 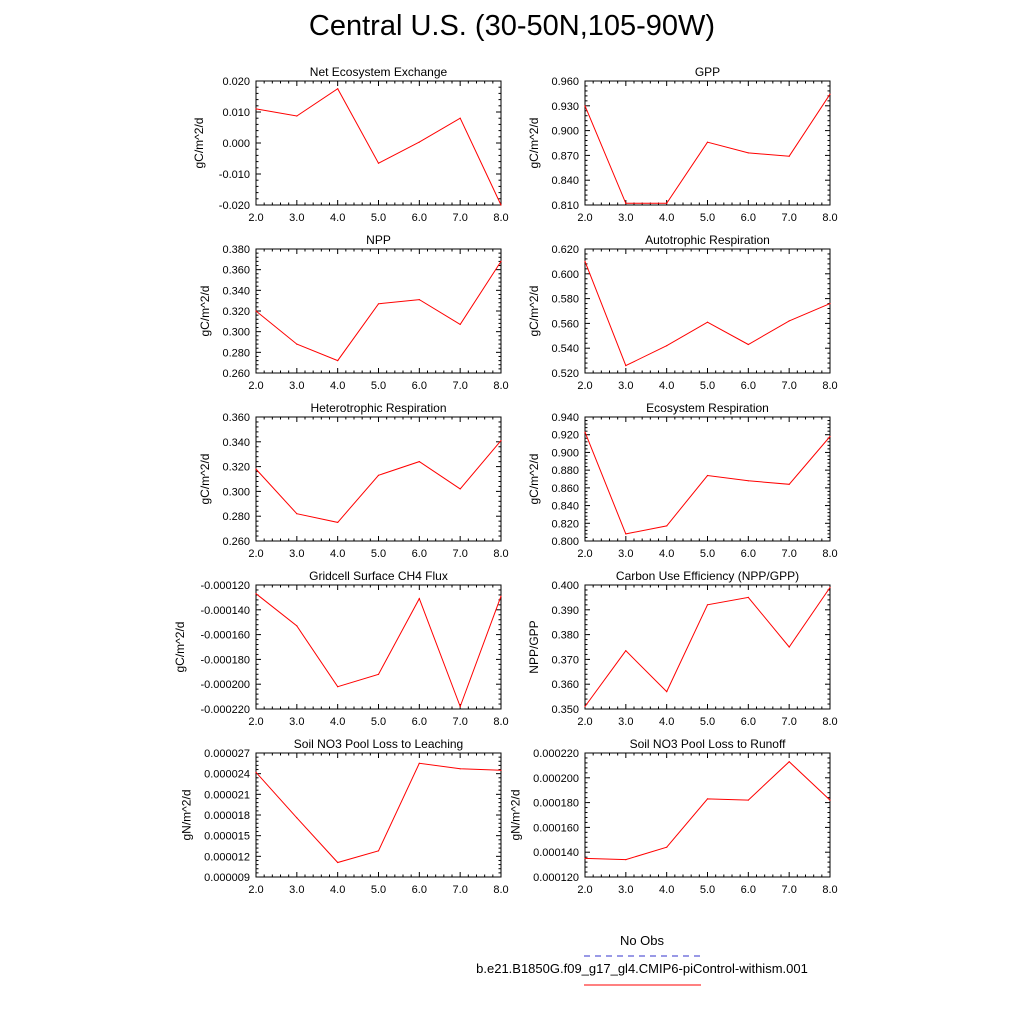 What do you see at coordinates (236, 271) in the screenshot?
I see `y-tick-label: 0.360` at bounding box center [236, 271].